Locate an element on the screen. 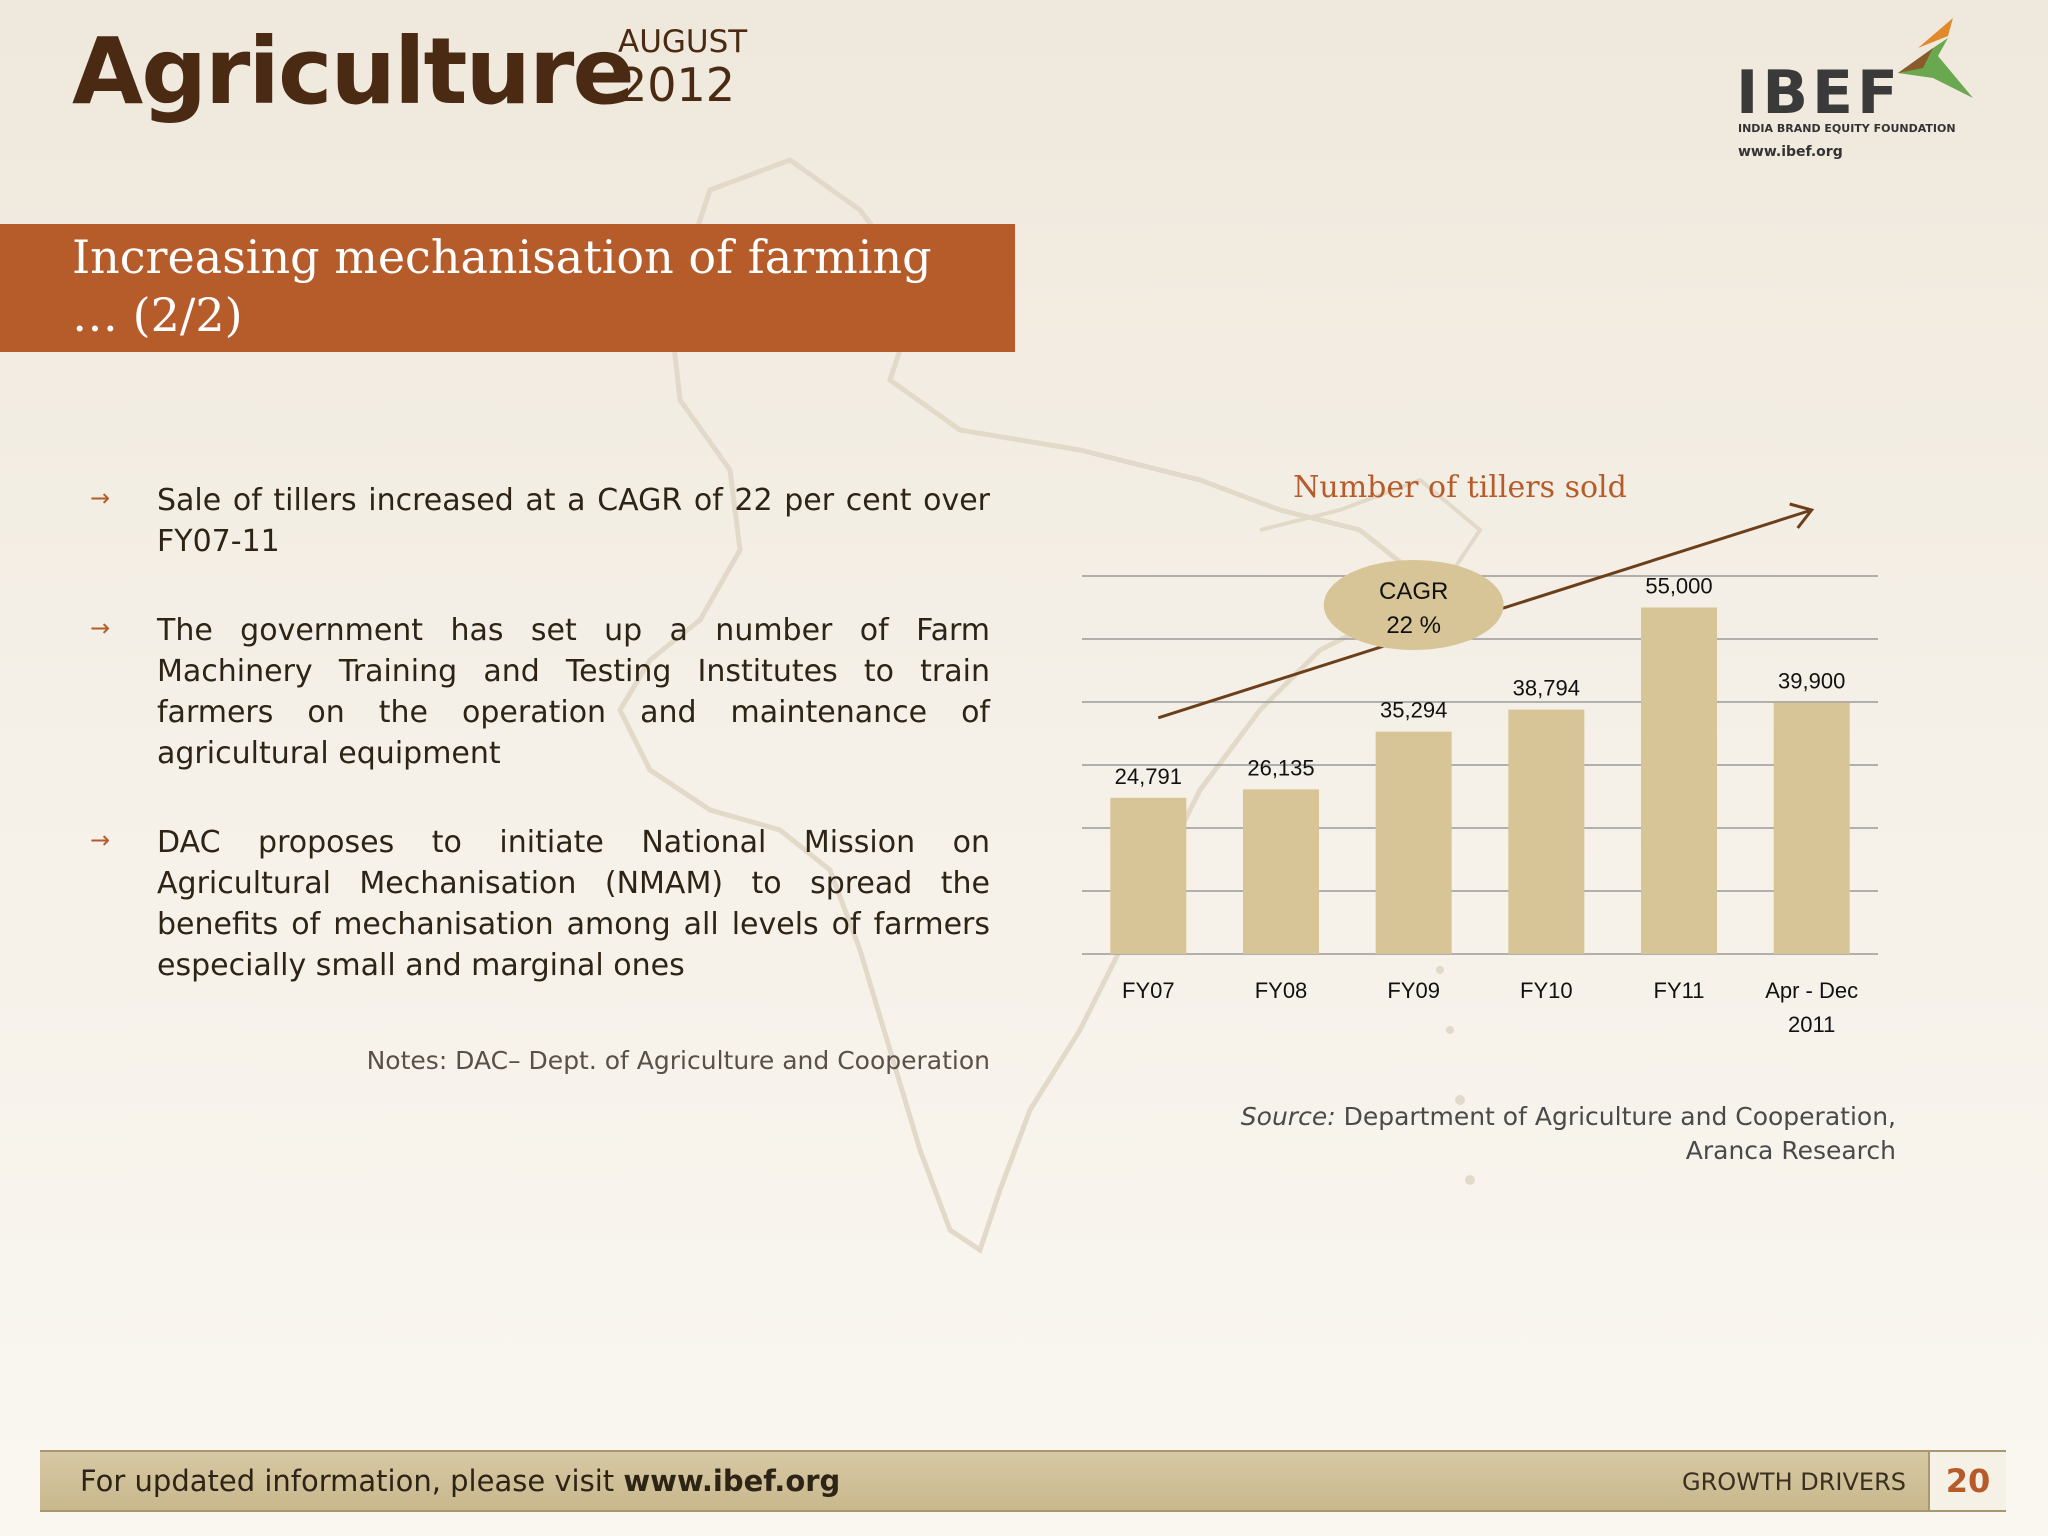 Image resolution: width=2048 pixels, height=1536 pixels. data-label: 24,791 is located at coordinates (1148, 776).